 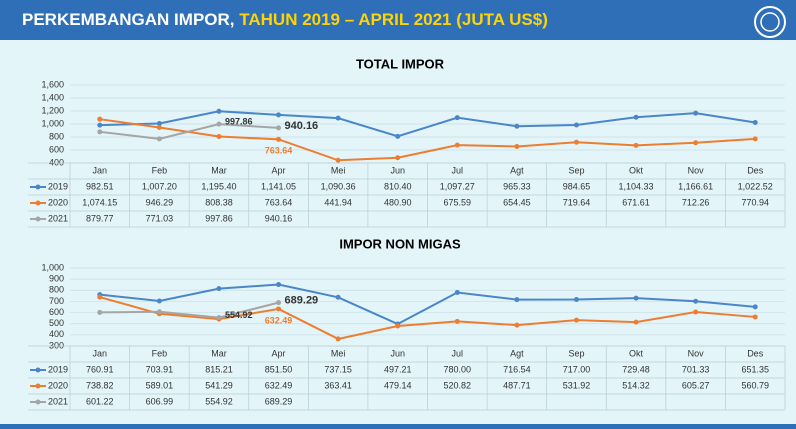 What do you see at coordinates (695, 186) in the screenshot?
I see `table-cell: 1,166.61` at bounding box center [695, 186].